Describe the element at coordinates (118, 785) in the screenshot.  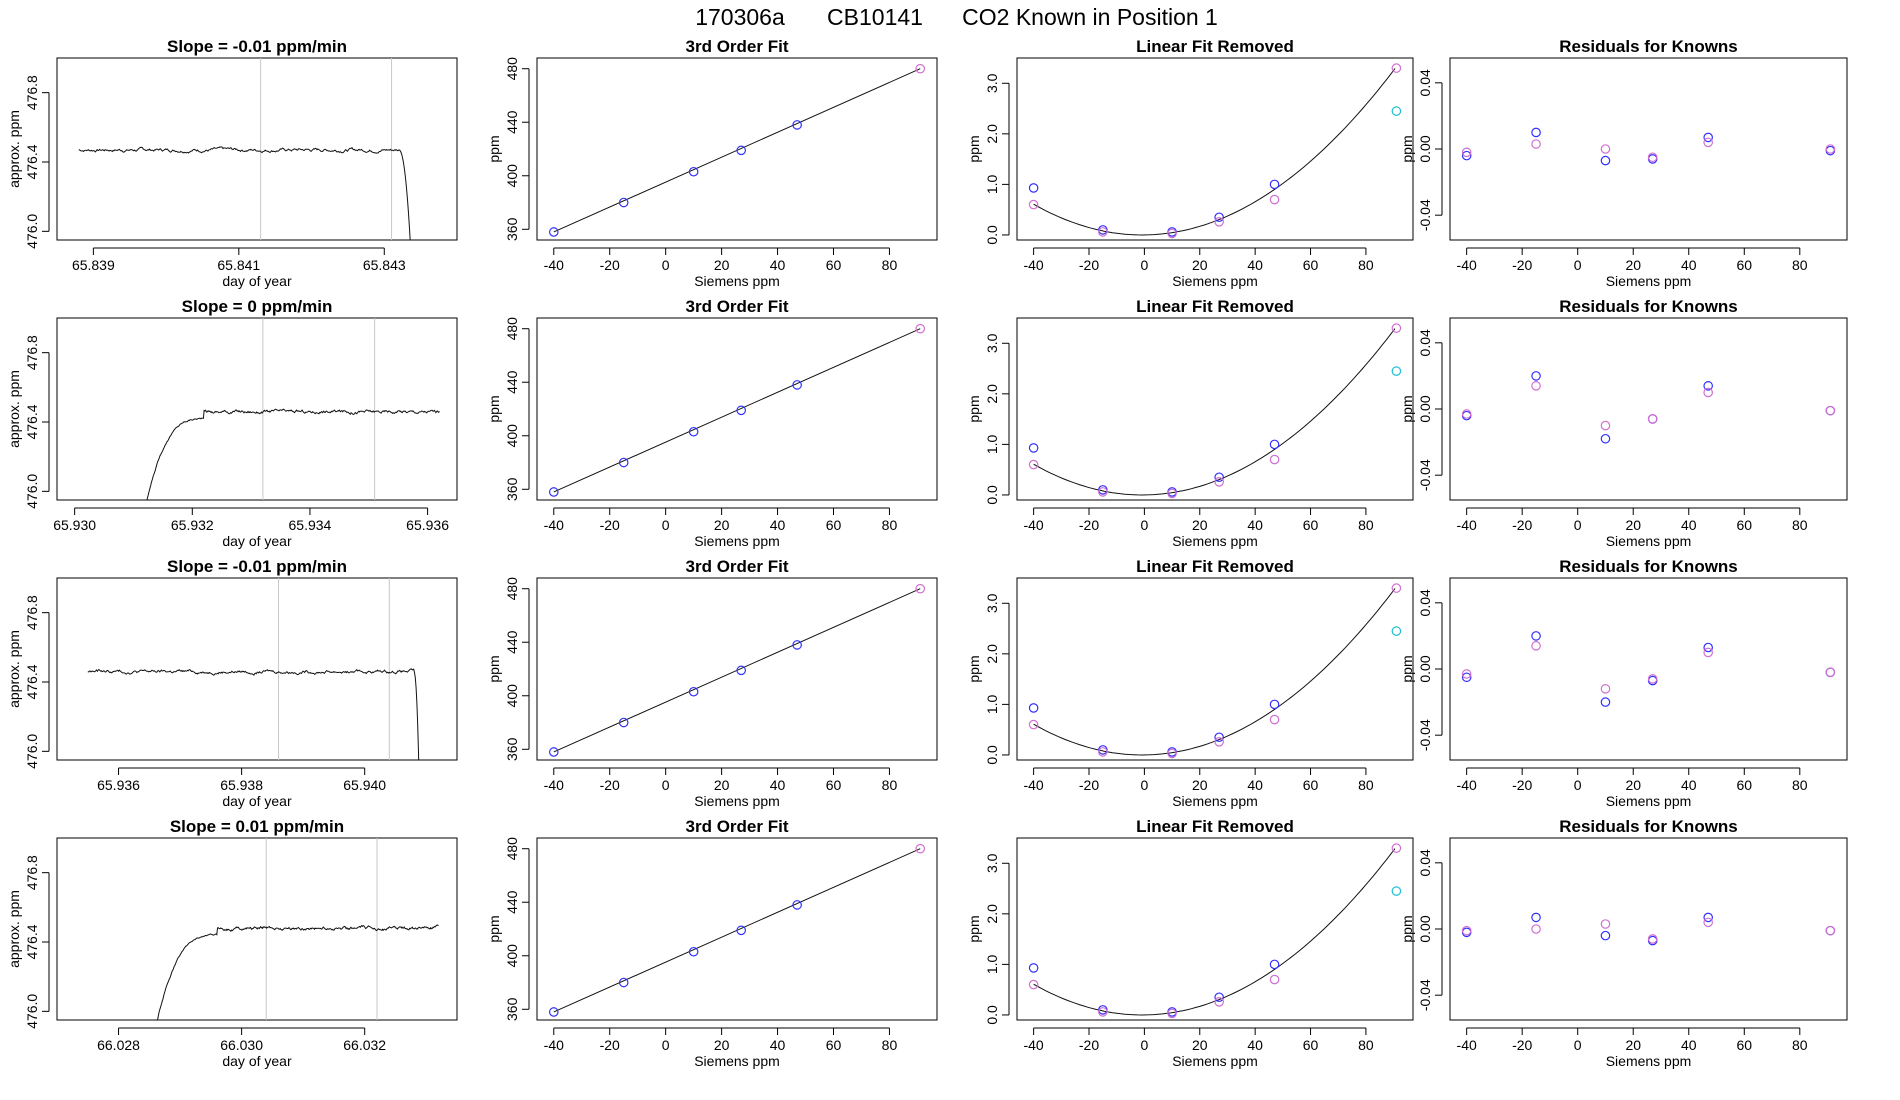
I see `x-tick-label: 65.936` at that location.